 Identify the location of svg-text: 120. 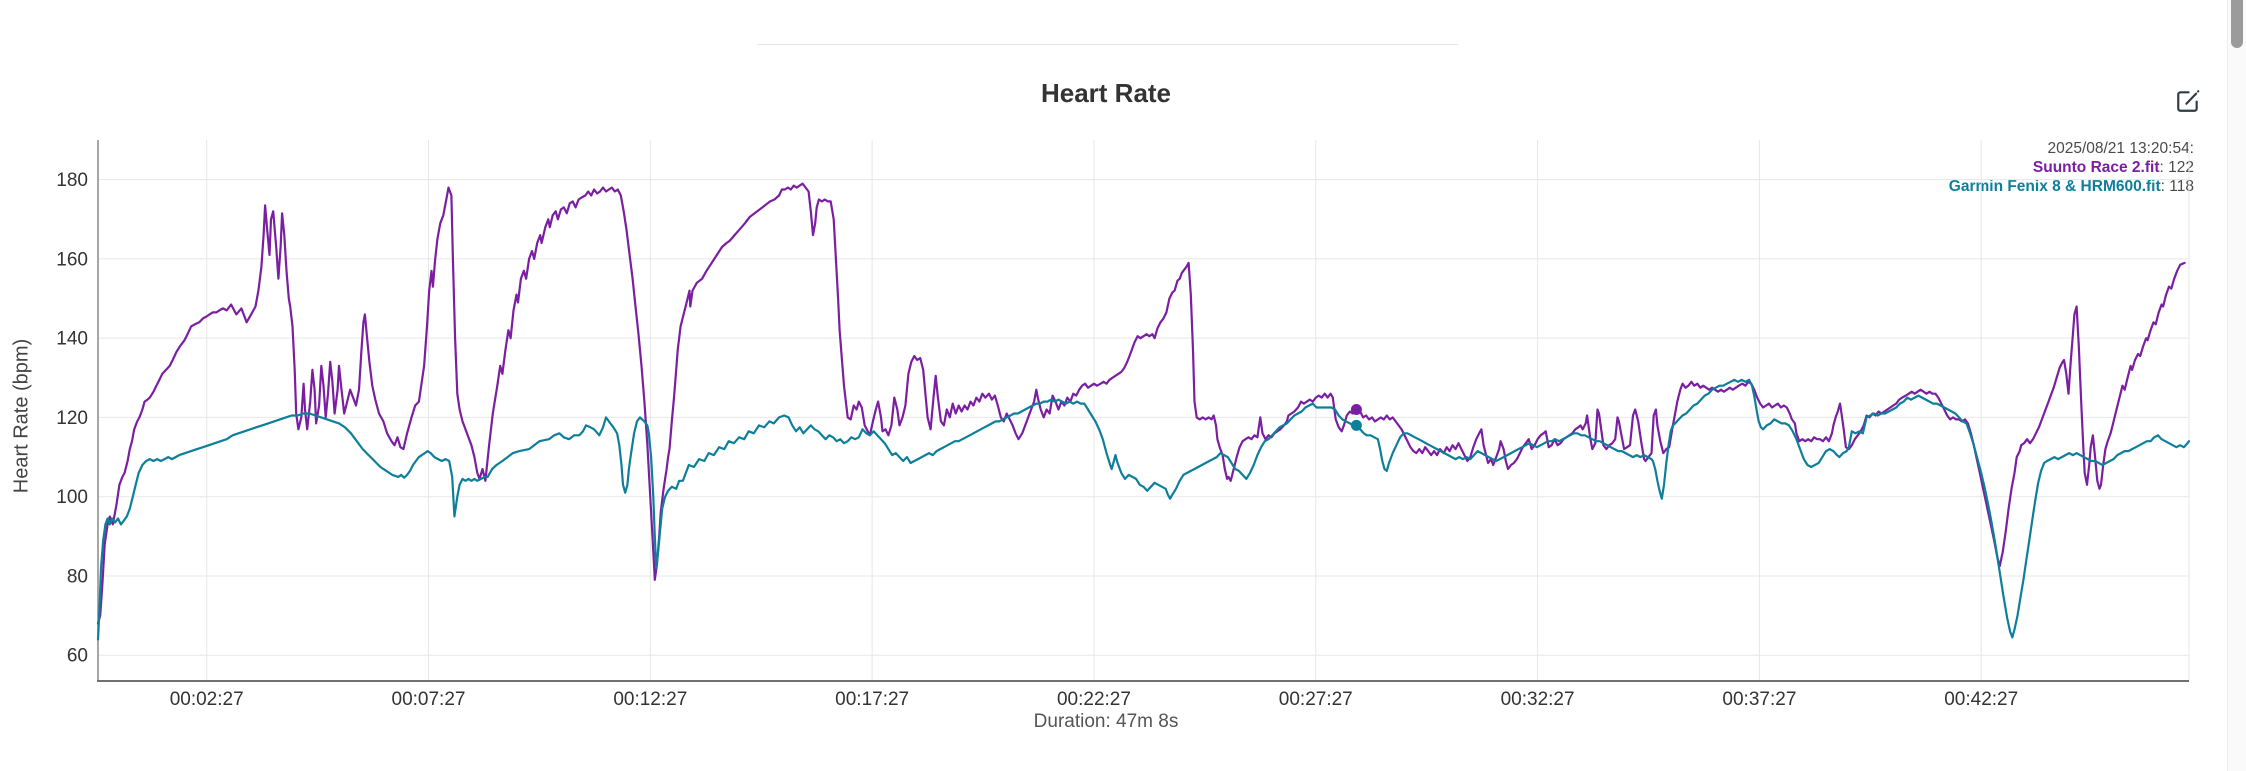
(72, 418).